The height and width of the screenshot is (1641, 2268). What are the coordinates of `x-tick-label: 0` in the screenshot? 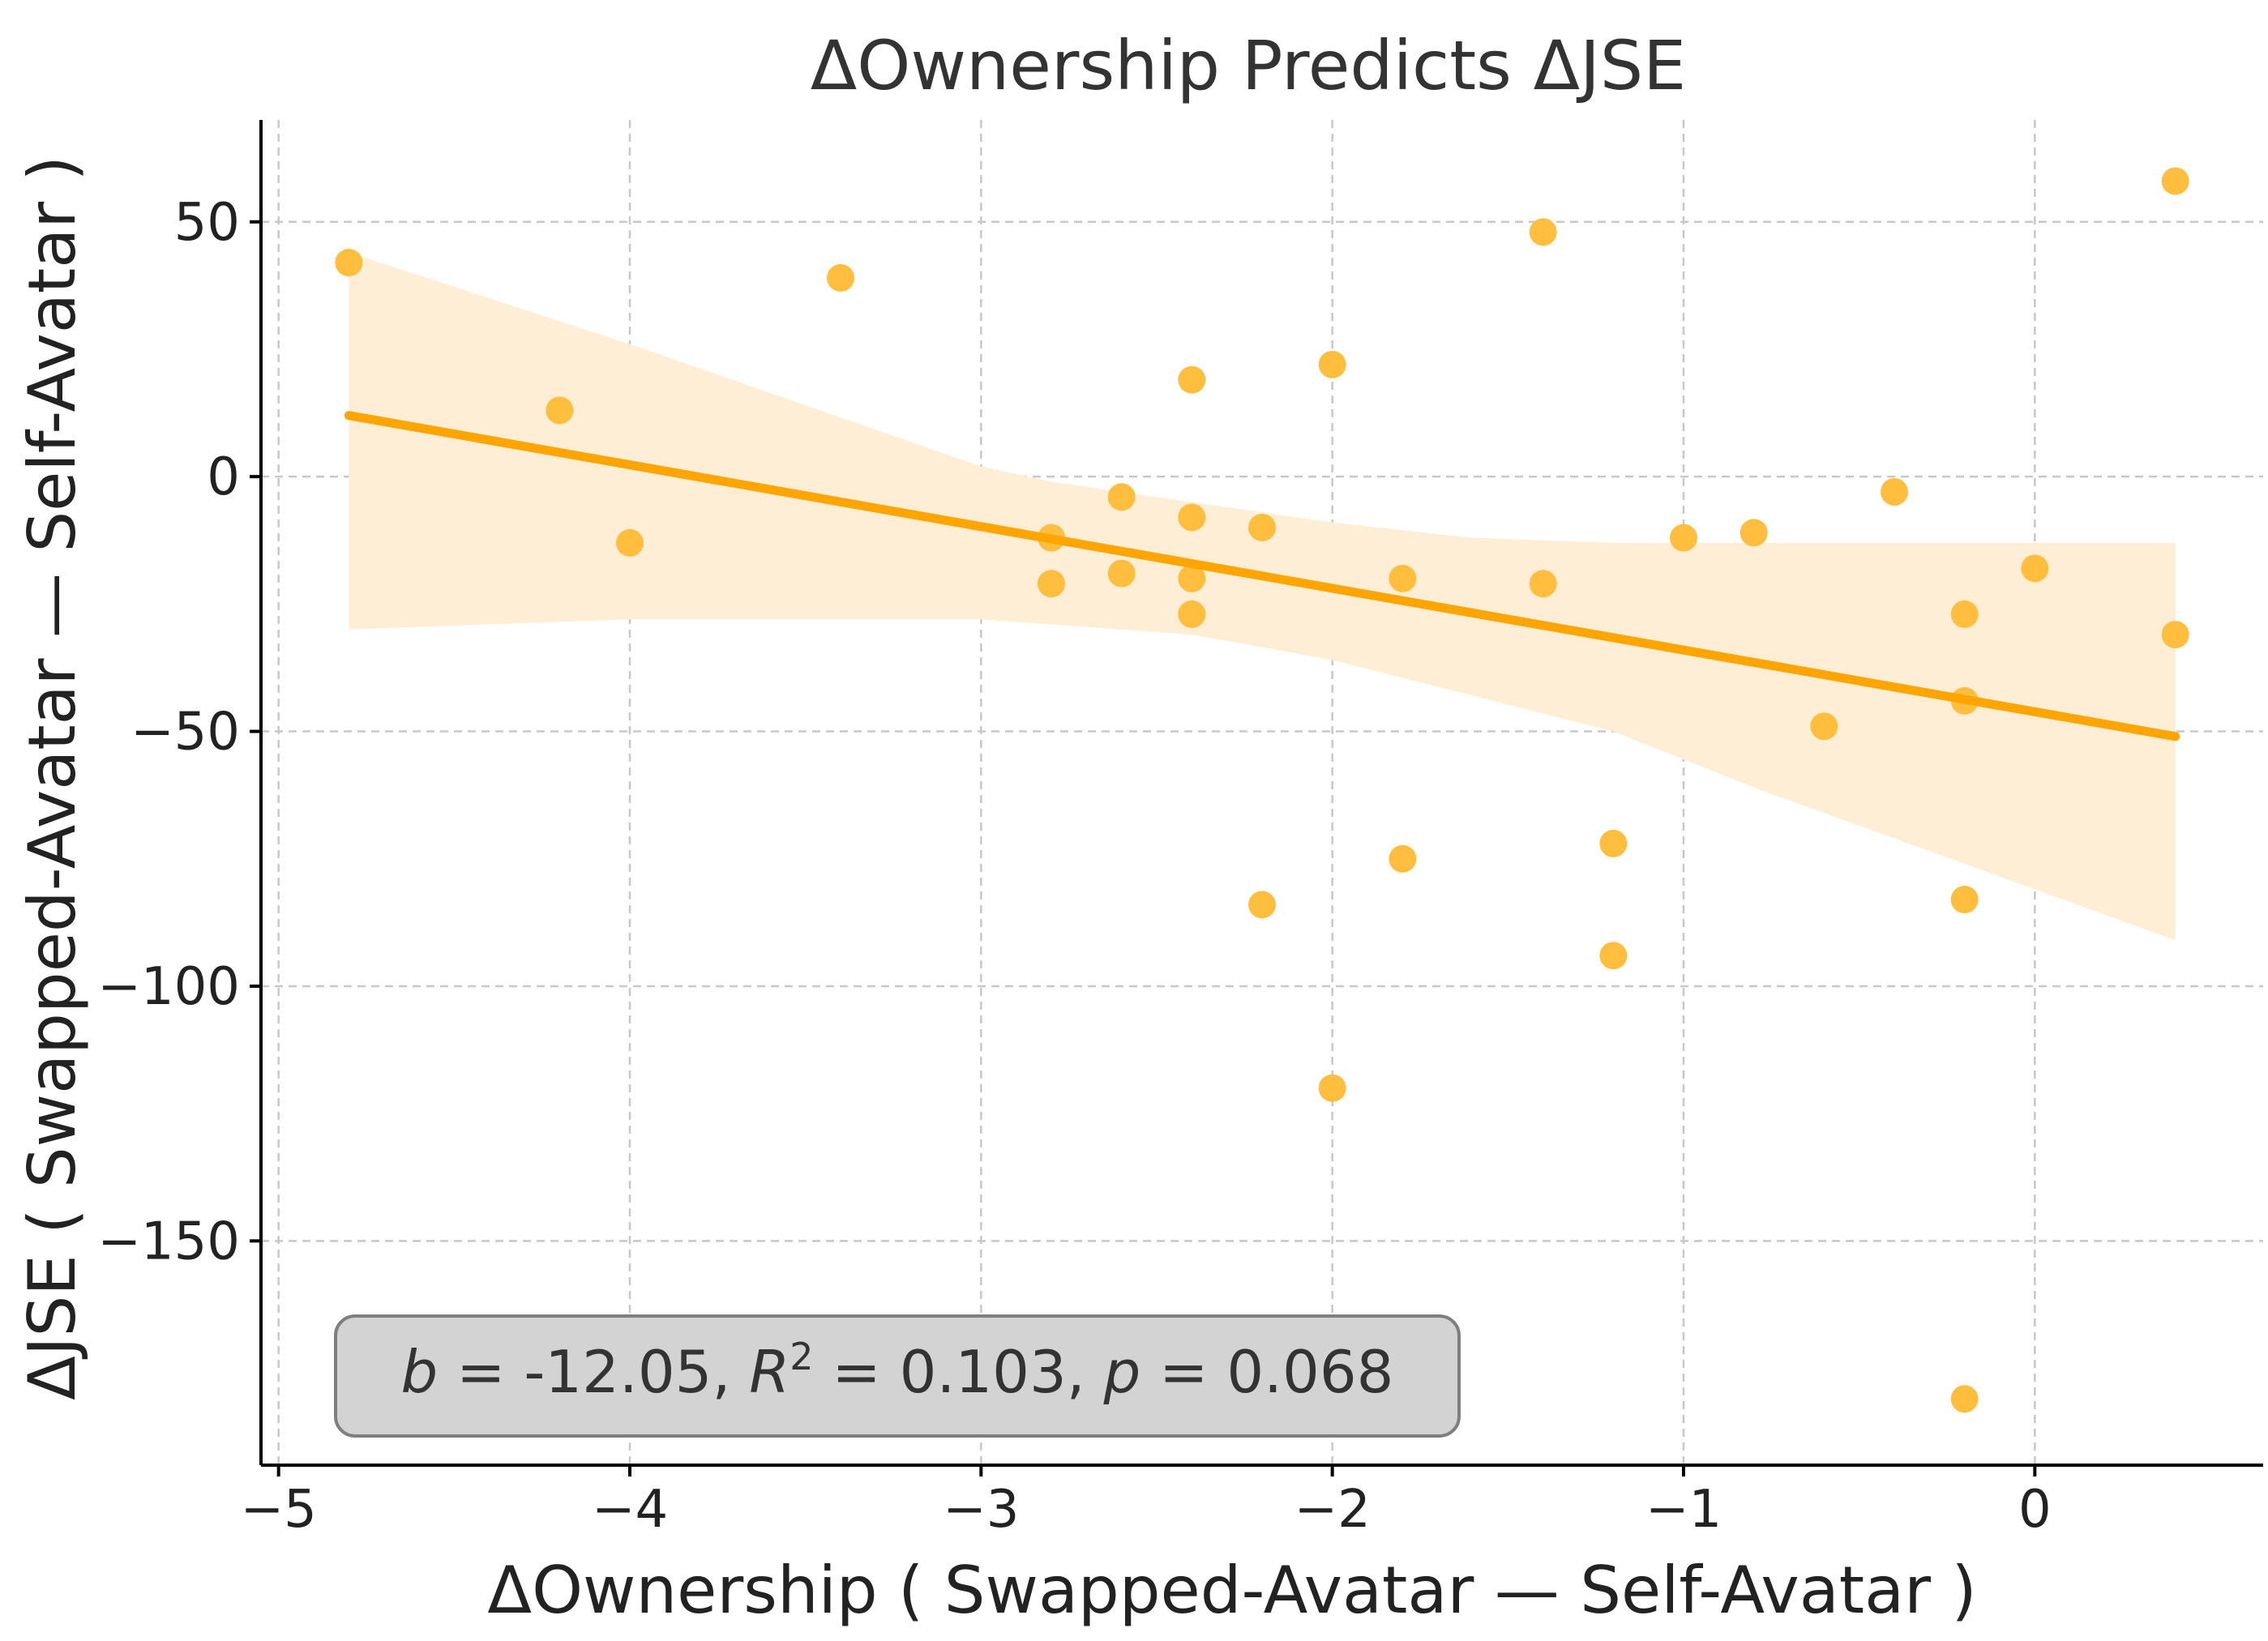 It's located at (2035, 1510).